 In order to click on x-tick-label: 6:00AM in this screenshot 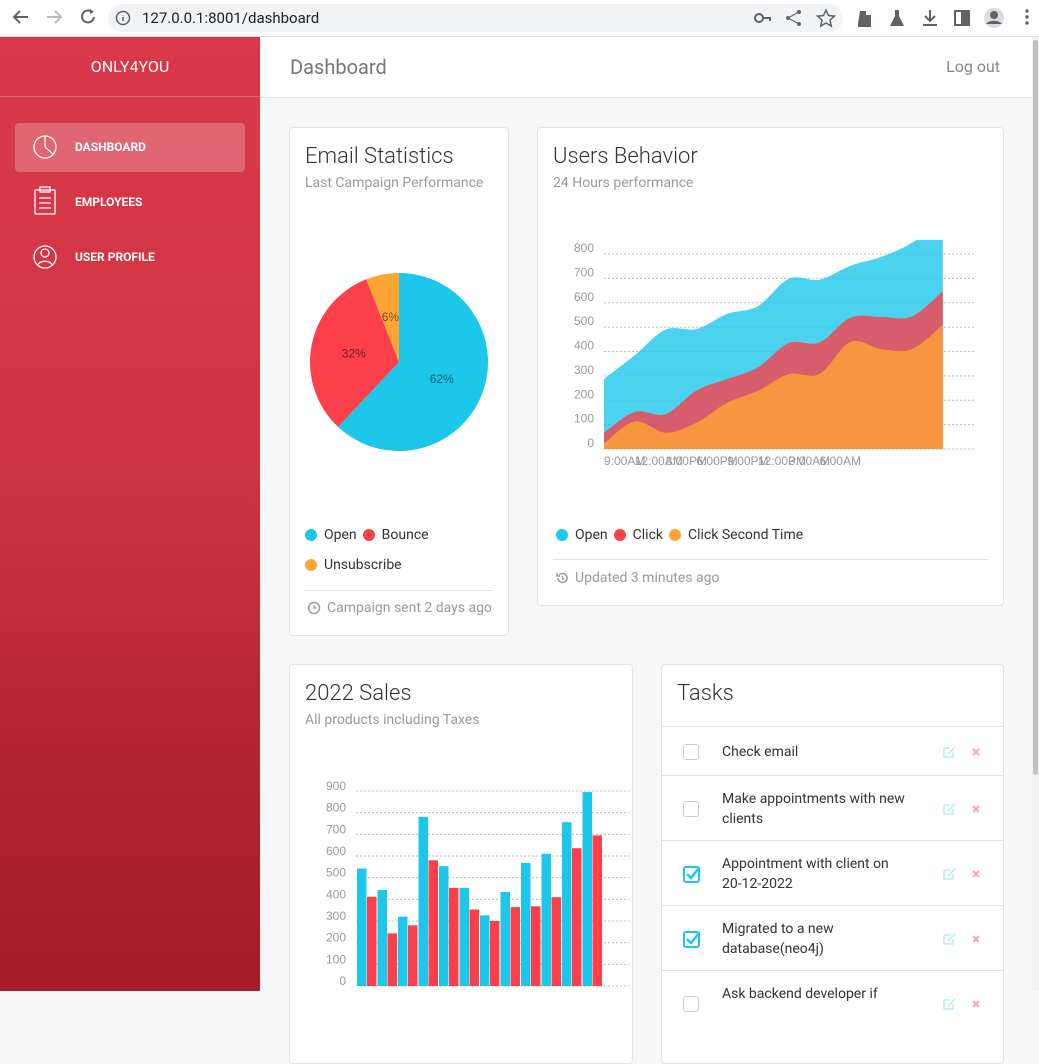, I will do `click(840, 461)`.